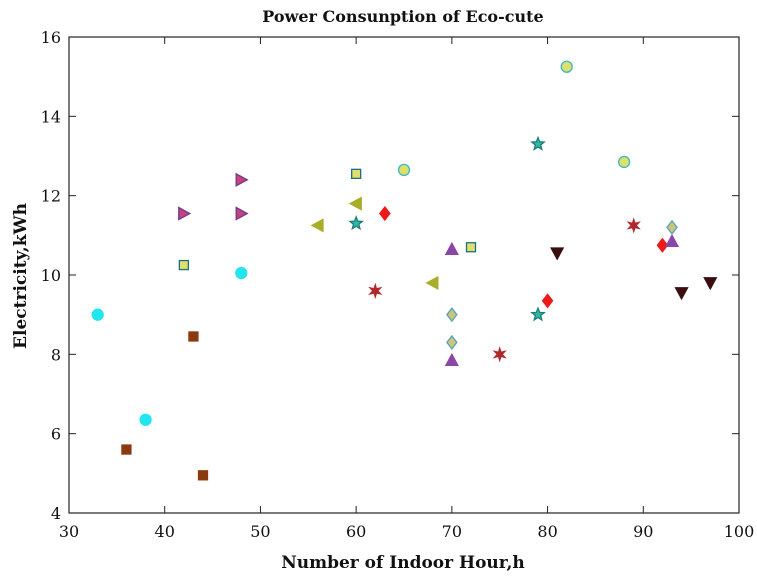 This screenshot has height=576, width=757. I want to click on x-tick-label: 30, so click(69, 531).